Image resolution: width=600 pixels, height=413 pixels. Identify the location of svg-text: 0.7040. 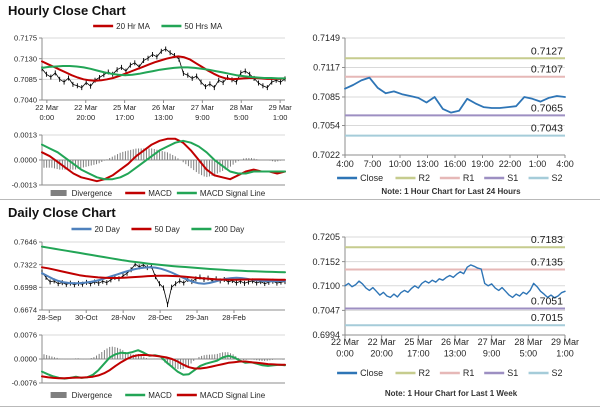
(25, 100).